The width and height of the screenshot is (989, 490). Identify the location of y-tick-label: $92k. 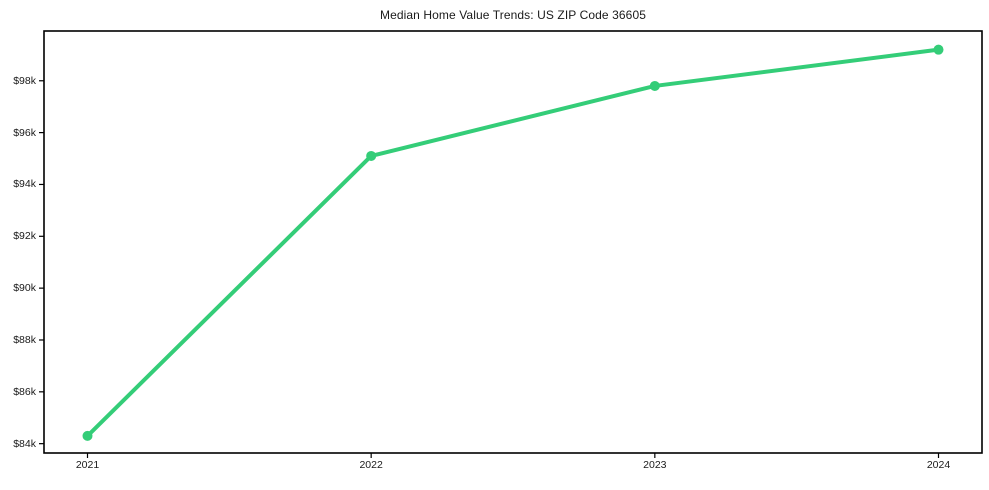
(24, 236).